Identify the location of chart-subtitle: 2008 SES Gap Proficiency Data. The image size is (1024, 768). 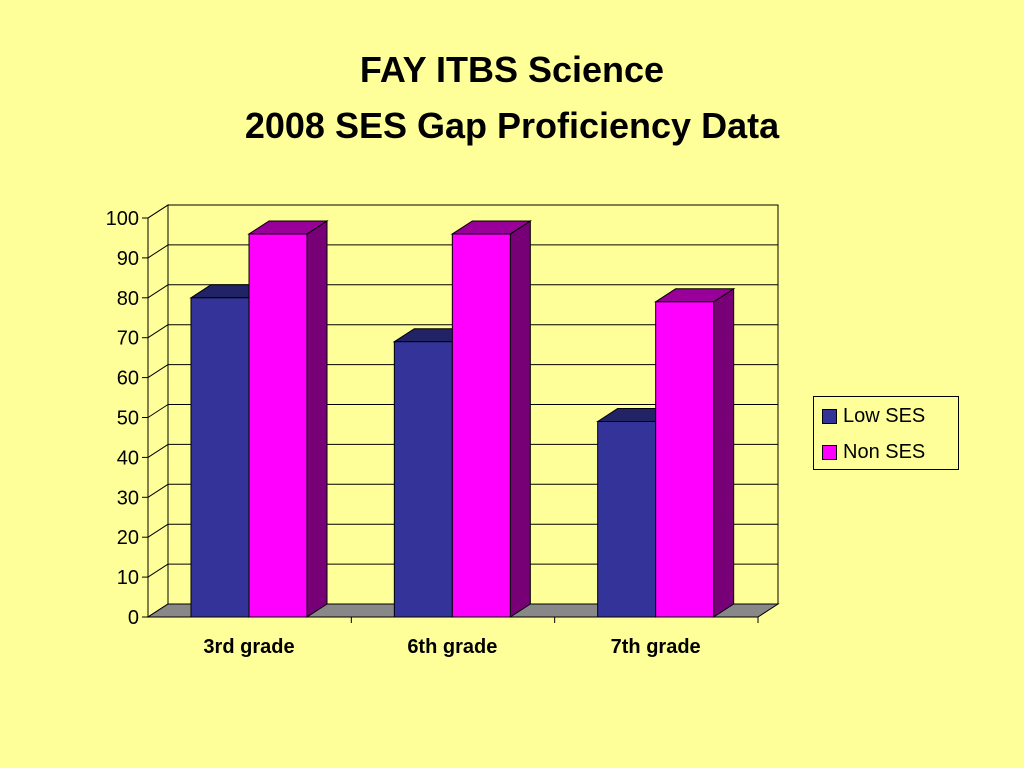
(512, 125).